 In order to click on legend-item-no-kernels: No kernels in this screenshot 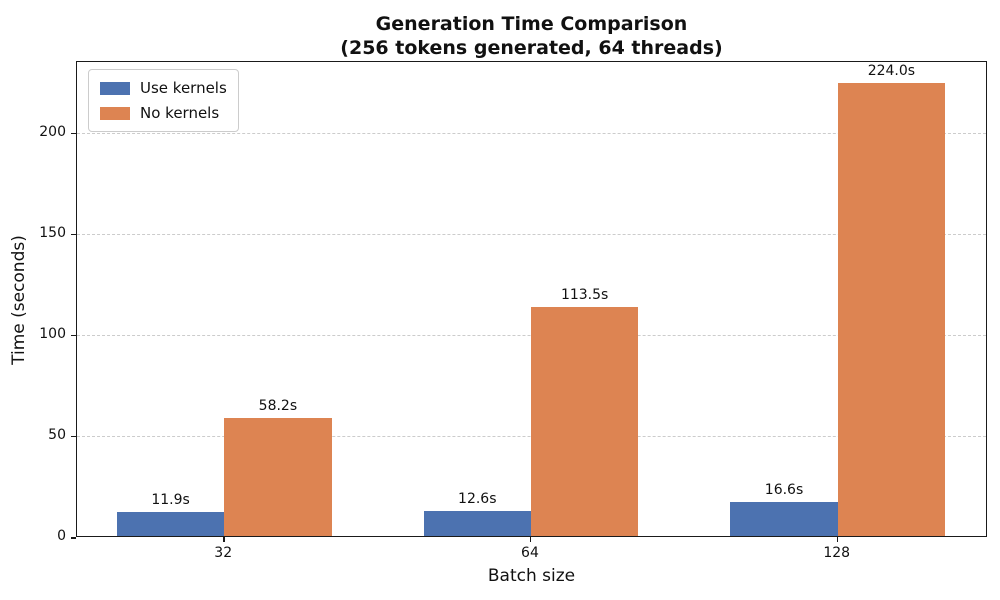, I will do `click(163, 113)`.